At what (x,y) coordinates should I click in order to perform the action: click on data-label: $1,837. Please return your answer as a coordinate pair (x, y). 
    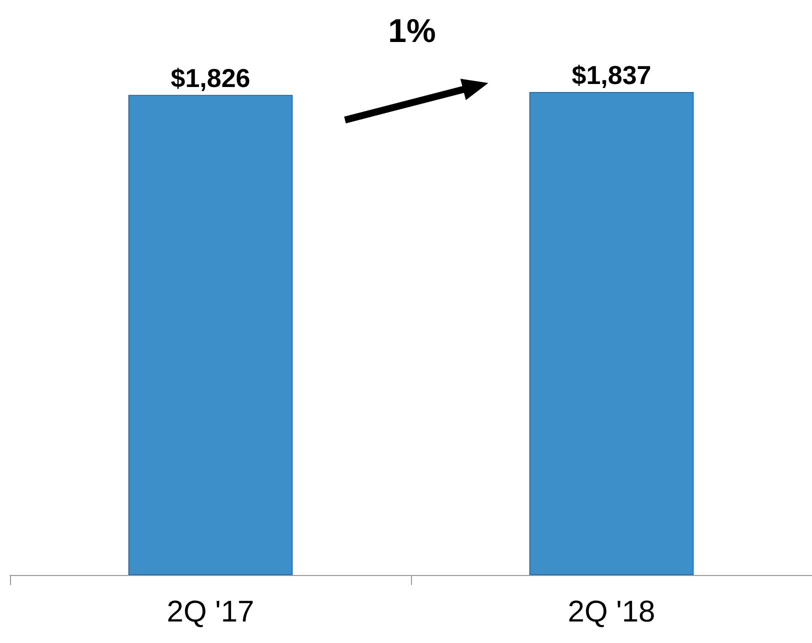
    Looking at the image, I should click on (612, 75).